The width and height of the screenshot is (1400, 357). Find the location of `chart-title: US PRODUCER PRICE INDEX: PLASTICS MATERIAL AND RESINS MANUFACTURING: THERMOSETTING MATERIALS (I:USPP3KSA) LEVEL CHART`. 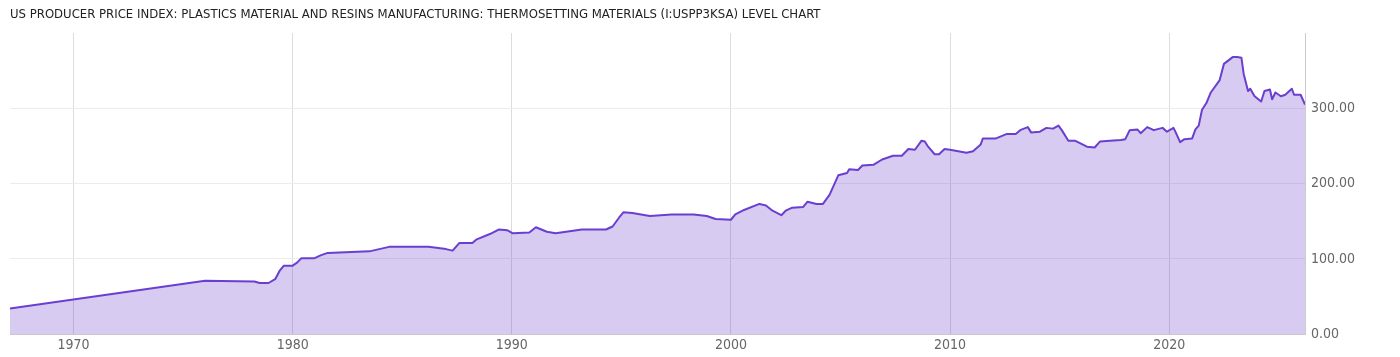

chart-title: US PRODUCER PRICE INDEX: PLASTICS MATERIAL AND RESINS MANUFACTURING: THERMOSETTING MATERIALS (I:USPP3KSA) LEVEL CHART is located at coordinates (415, 13).